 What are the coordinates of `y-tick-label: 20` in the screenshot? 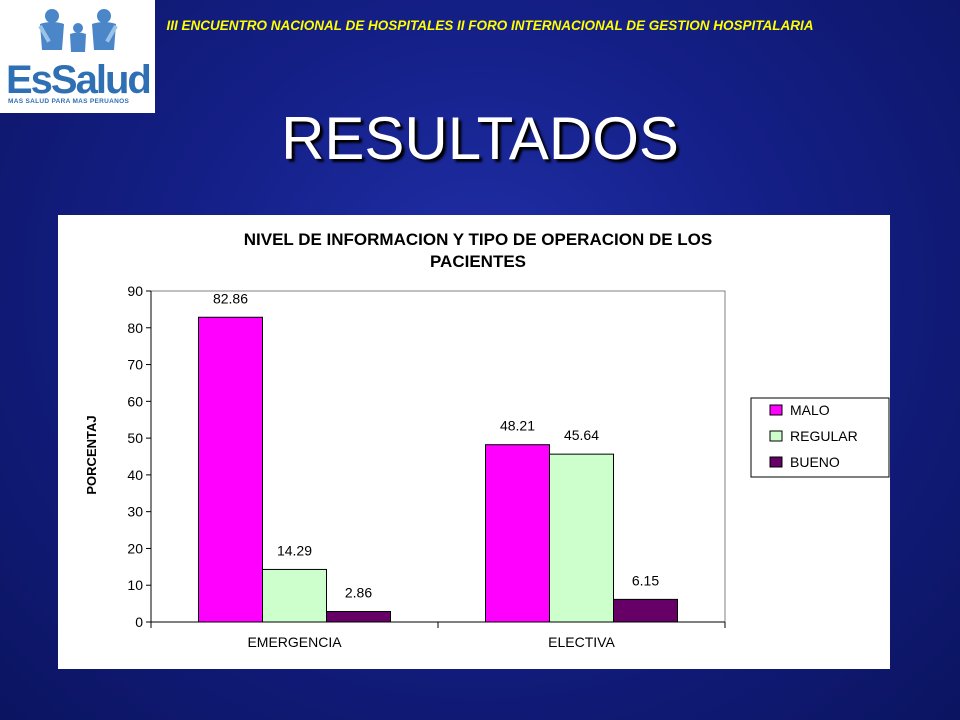 It's located at (135, 548).